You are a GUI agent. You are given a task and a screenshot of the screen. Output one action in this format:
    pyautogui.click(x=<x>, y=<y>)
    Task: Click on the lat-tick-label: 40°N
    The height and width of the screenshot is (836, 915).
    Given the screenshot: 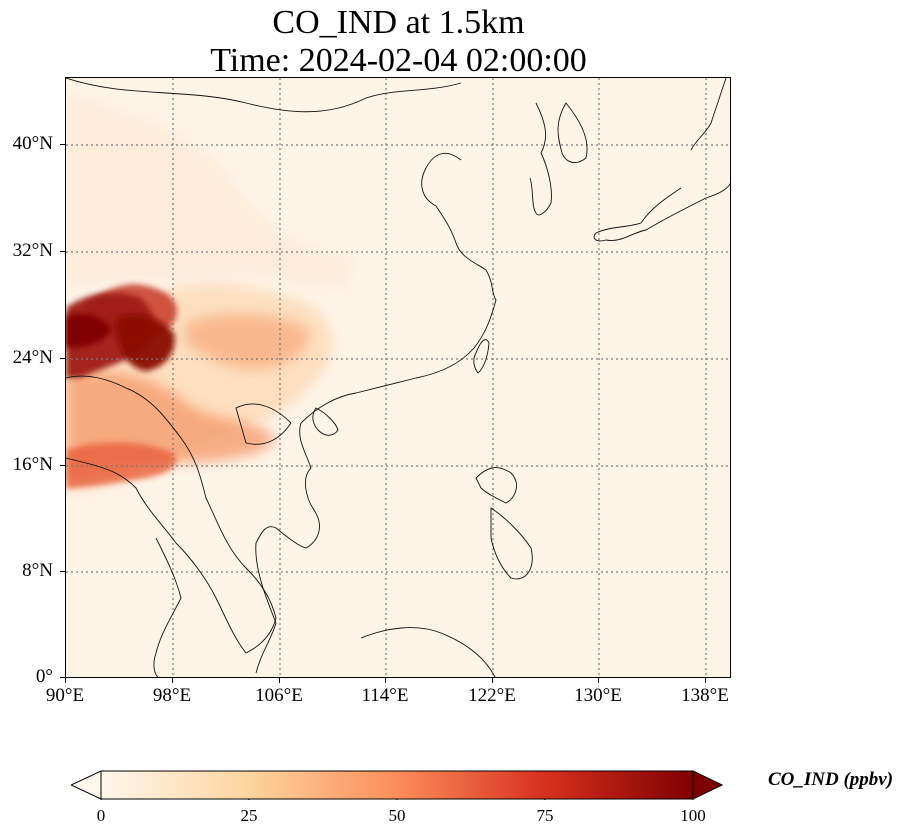 What is the action you would take?
    pyautogui.click(x=32, y=143)
    